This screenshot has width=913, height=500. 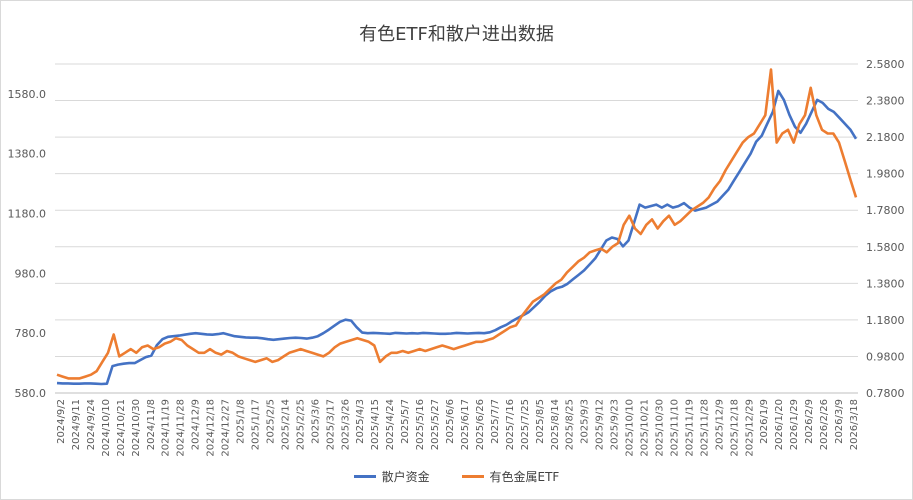 What do you see at coordinates (106, 428) in the screenshot?
I see `x-tick-label: 2024/10/10` at bounding box center [106, 428].